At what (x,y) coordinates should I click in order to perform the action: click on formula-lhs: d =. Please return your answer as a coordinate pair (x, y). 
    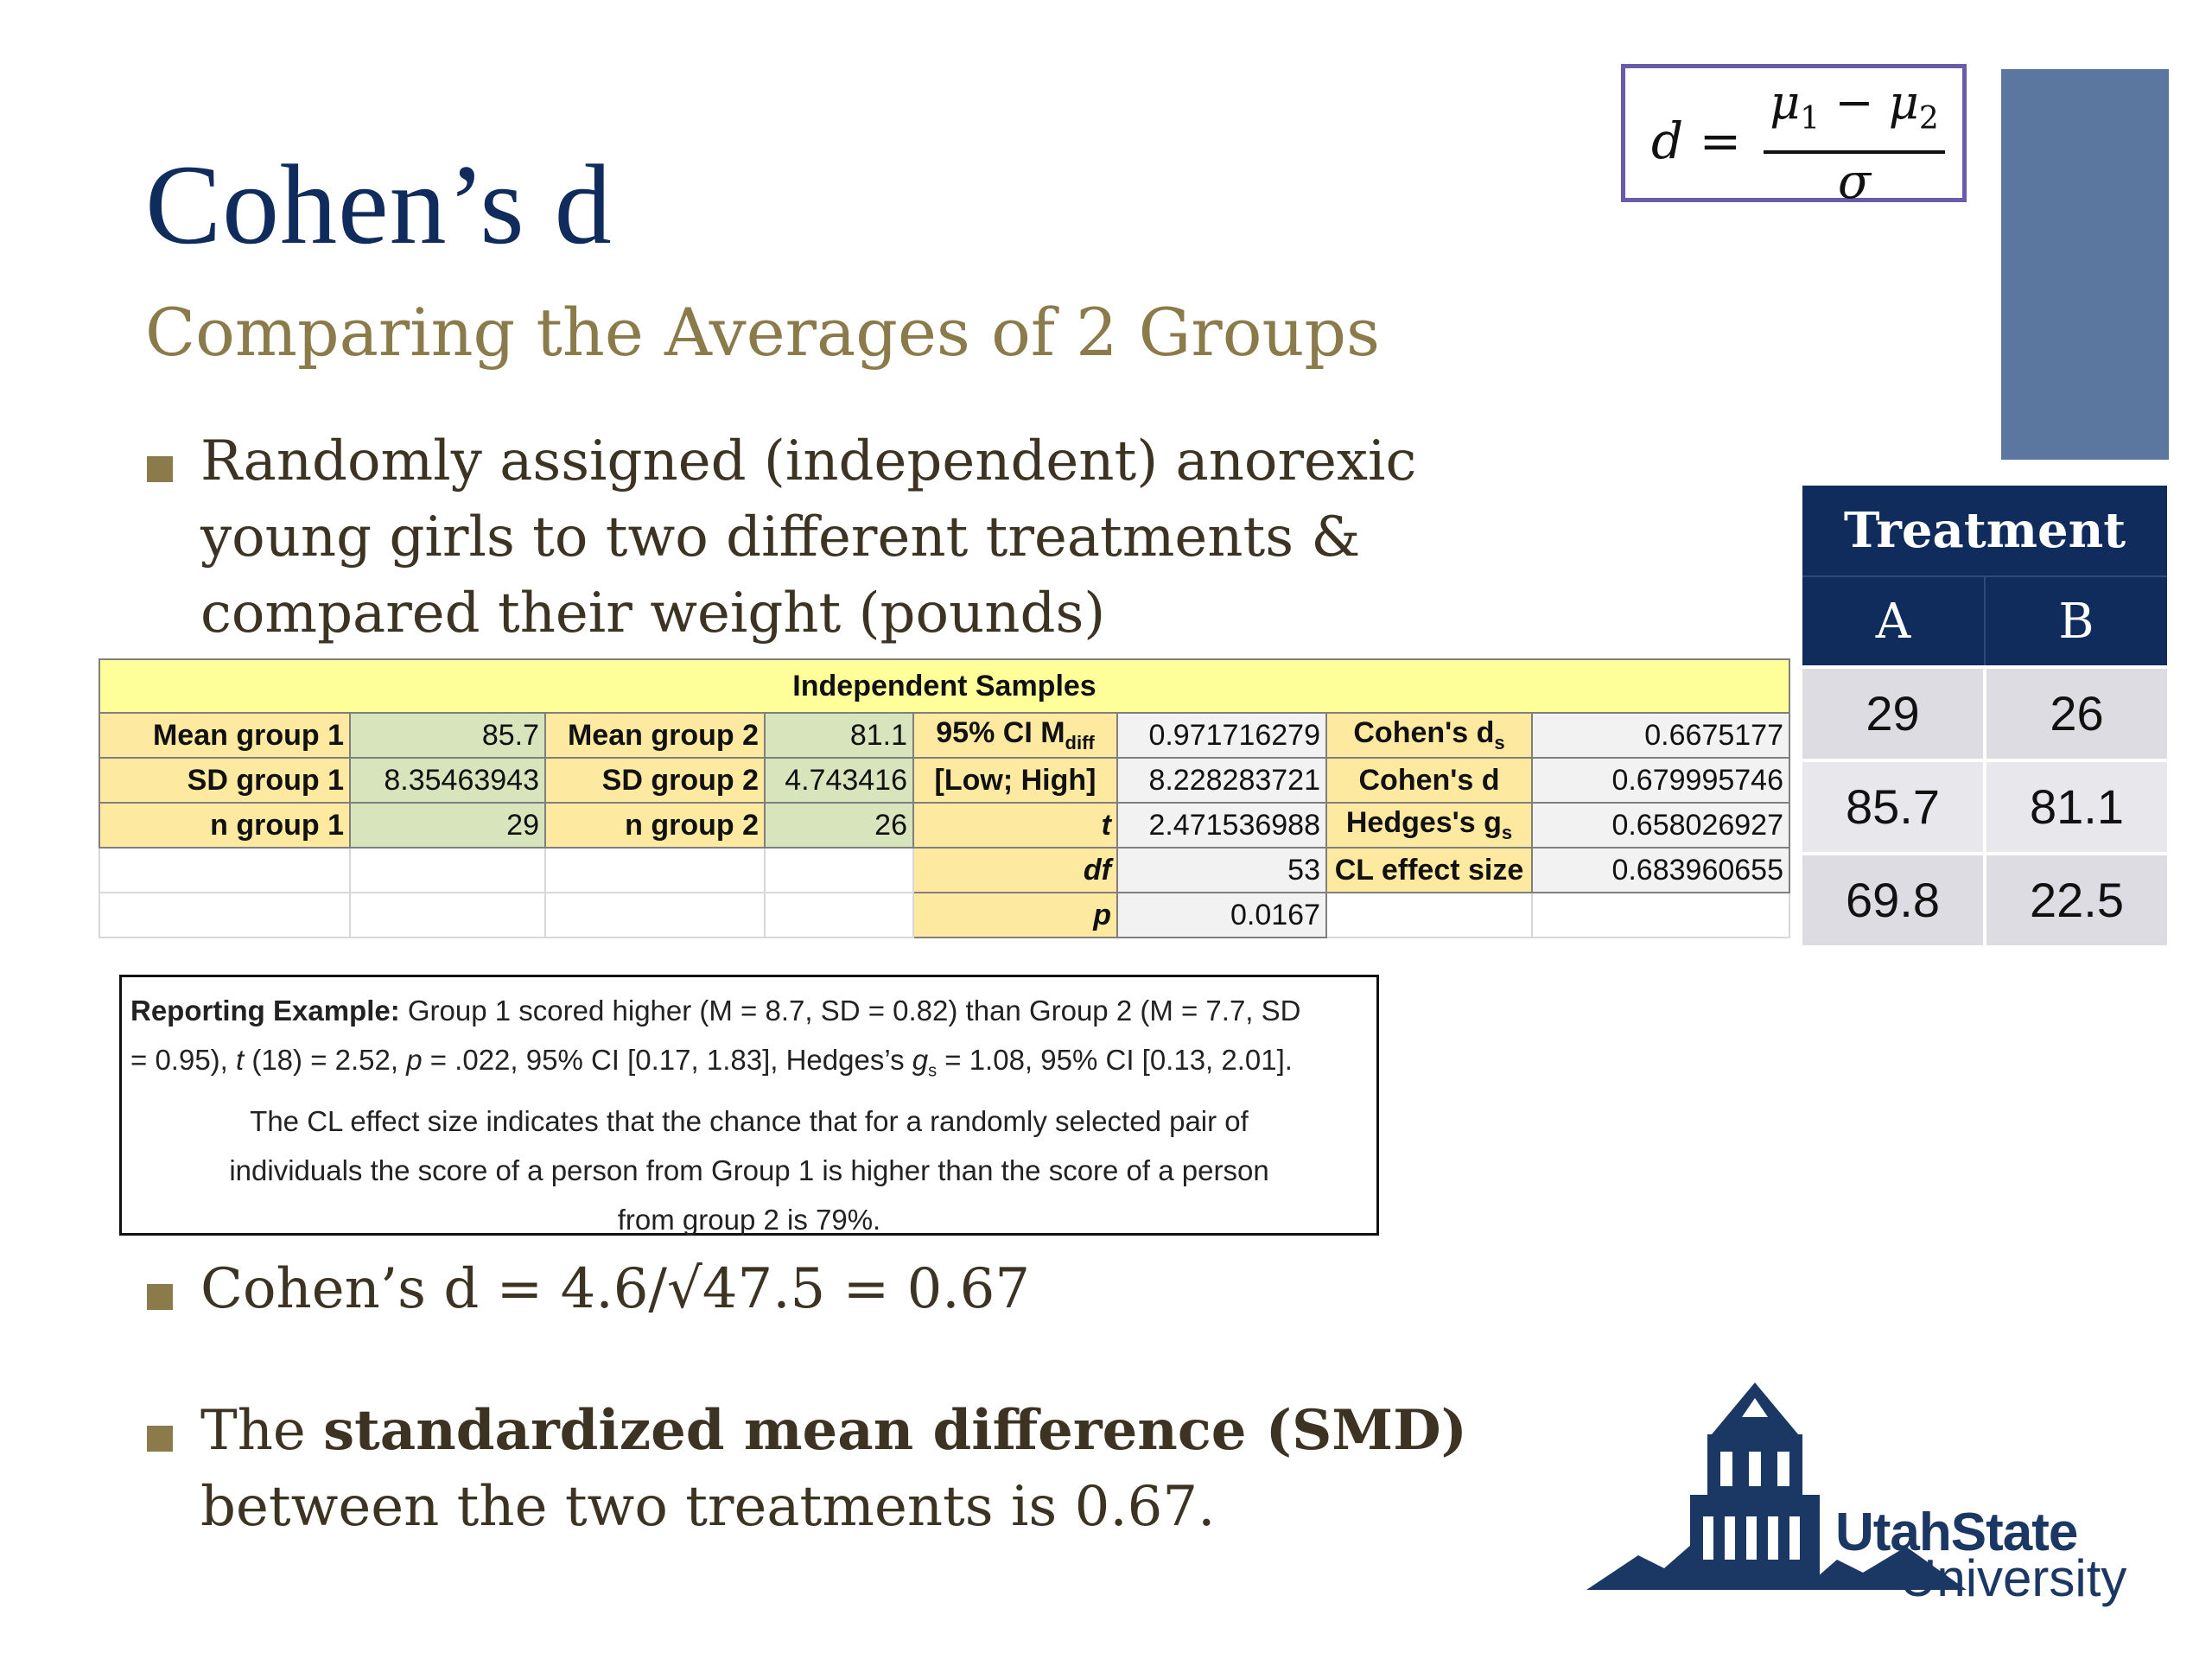
    Looking at the image, I should click on (1696, 140).